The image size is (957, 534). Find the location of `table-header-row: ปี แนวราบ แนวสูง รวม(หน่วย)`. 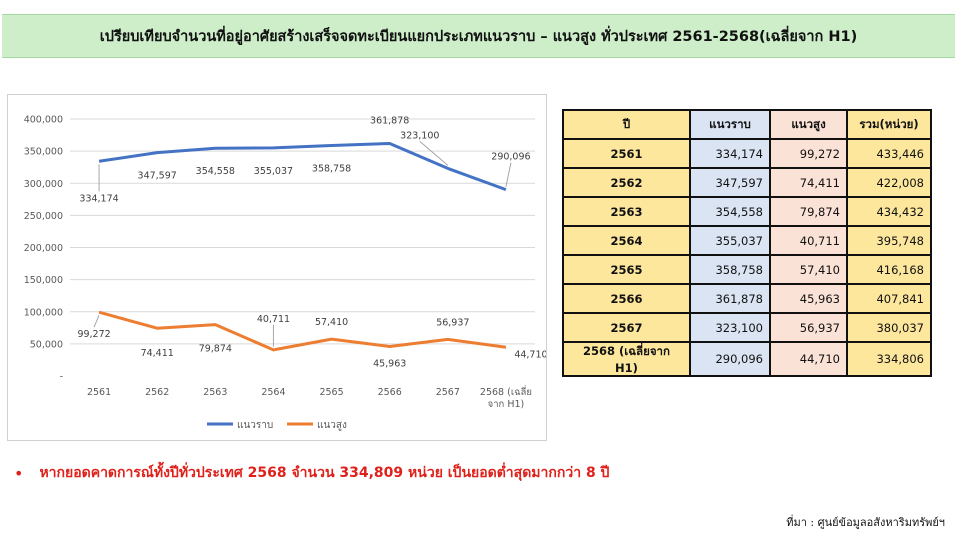

table-header-row: ปี แนวราบ แนวสูง รวม(หน่วย) is located at coordinates (747, 124).